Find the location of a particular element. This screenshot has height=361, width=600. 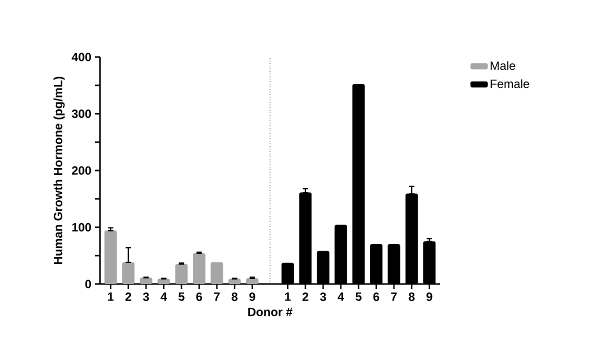

y-axis-title: Human Growth Hormone (pg/mL) is located at coordinates (59, 170).